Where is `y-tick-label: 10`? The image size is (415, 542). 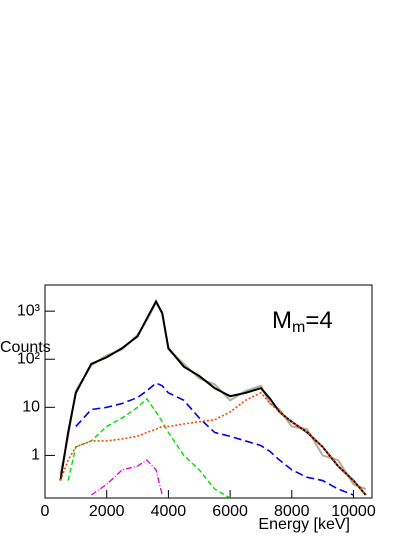 y-tick-label: 10 is located at coordinates (31, 407).